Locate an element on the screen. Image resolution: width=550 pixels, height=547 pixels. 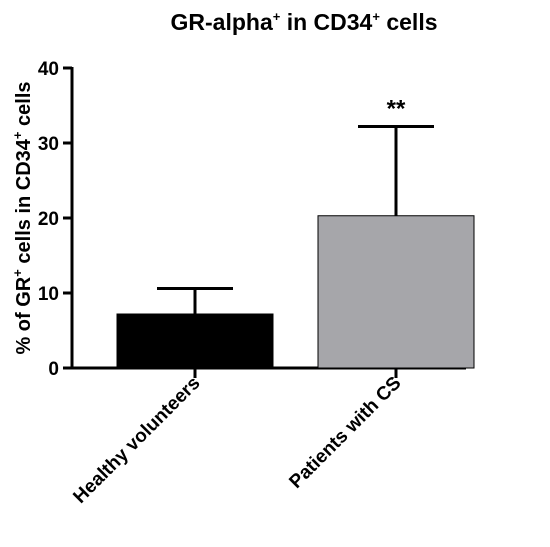
y-axis-label-sup1: + is located at coordinates (17, 273).